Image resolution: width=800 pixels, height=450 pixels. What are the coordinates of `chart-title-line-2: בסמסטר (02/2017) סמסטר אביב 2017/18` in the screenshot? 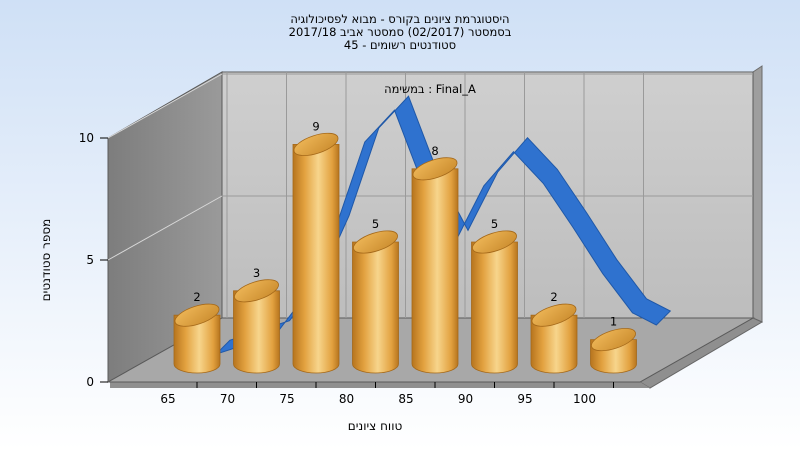 It's located at (400, 32).